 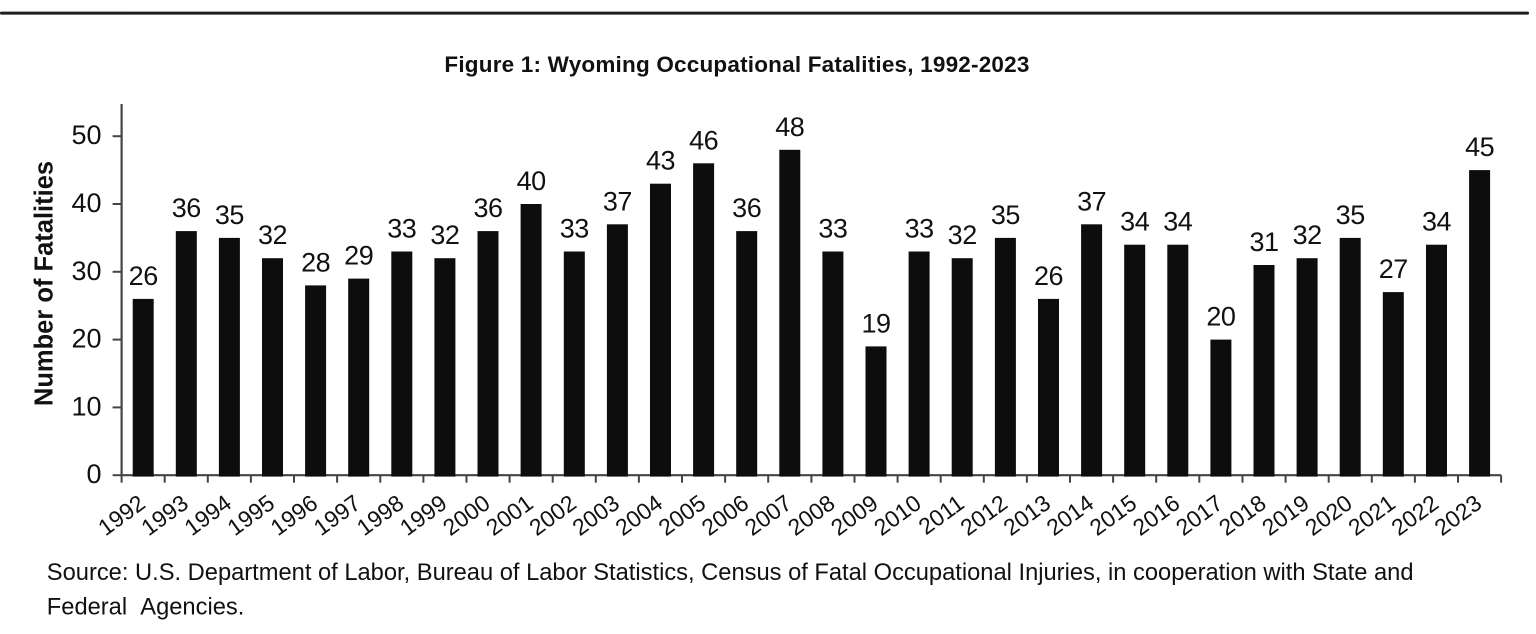 I want to click on svg-text: 45, so click(x=1479, y=147).